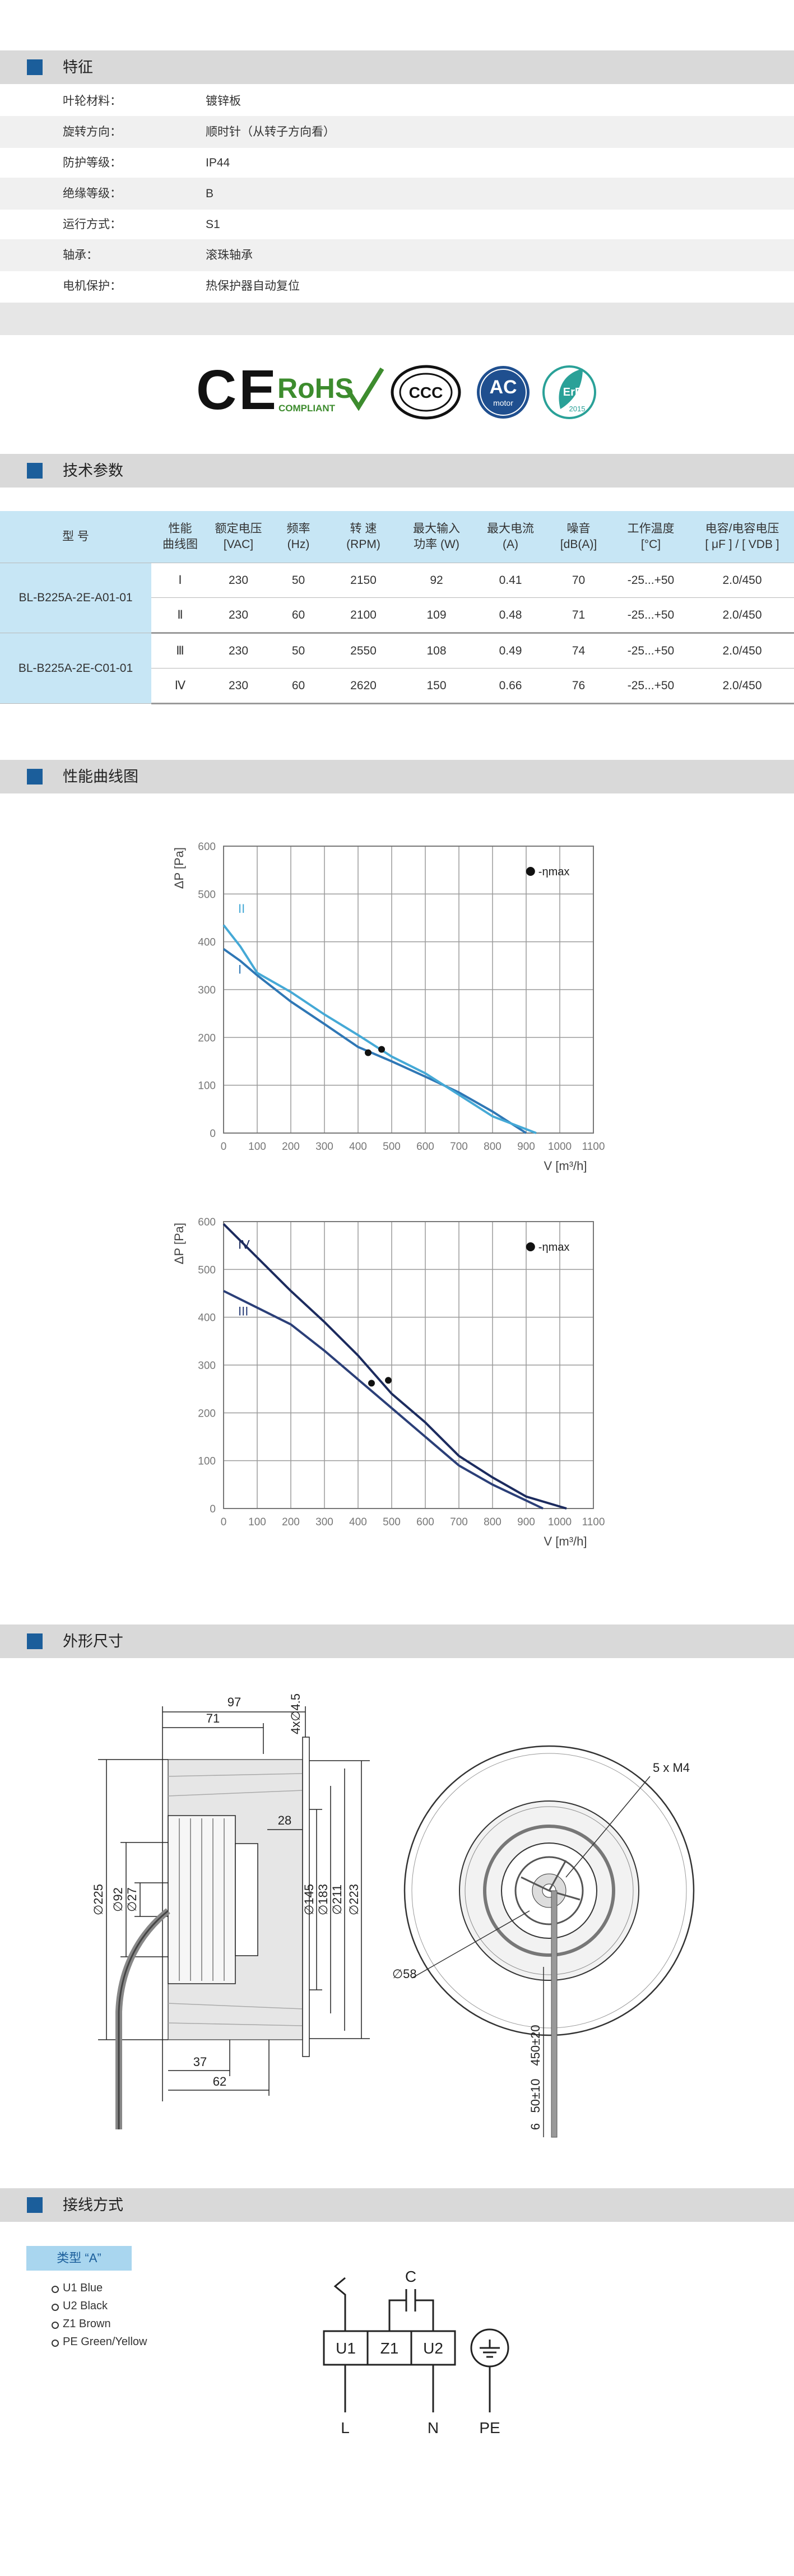 This screenshot has width=794, height=2576. Describe the element at coordinates (180, 528) in the screenshot. I see `header-line: 性能` at that location.